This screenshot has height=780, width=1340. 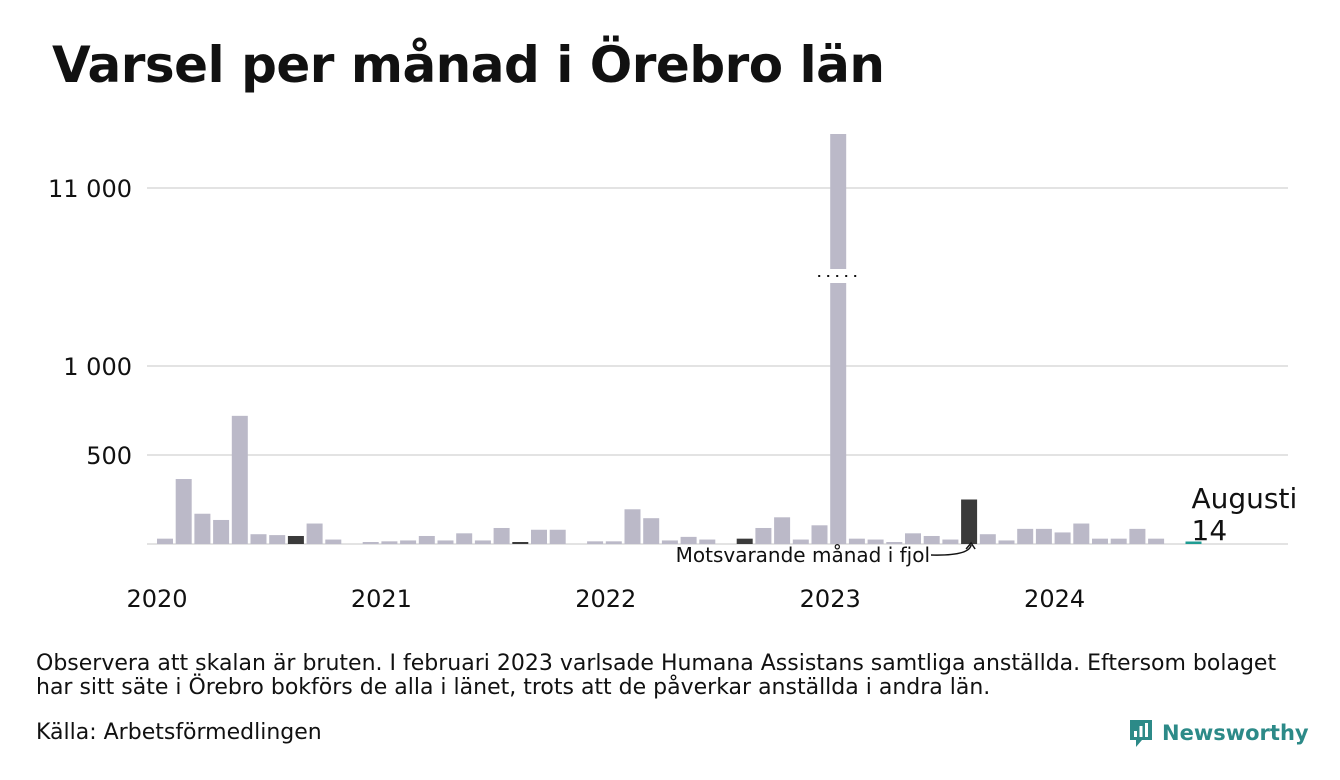 What do you see at coordinates (1210, 530) in the screenshot?
I see `latest-value-label: 14` at bounding box center [1210, 530].